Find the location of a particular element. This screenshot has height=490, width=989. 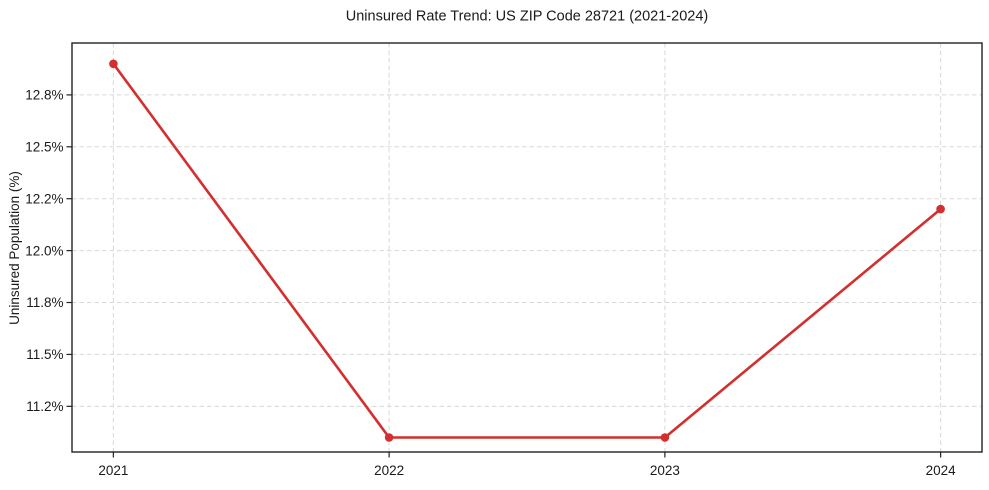

y-tick-label: 12.5% is located at coordinates (44, 147).